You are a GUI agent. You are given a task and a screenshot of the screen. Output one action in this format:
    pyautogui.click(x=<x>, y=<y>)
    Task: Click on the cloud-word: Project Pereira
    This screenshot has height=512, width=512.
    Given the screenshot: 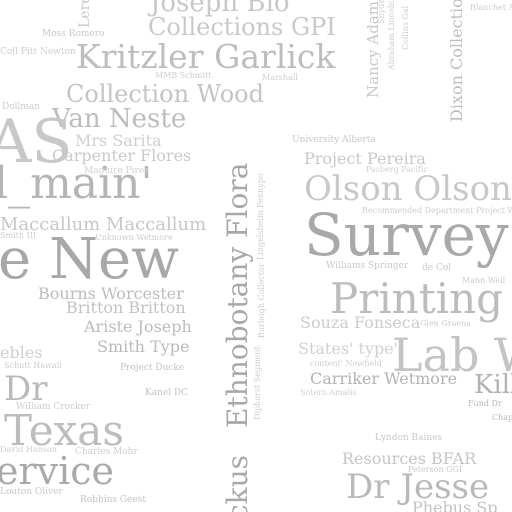 What is the action you would take?
    pyautogui.click(x=365, y=158)
    